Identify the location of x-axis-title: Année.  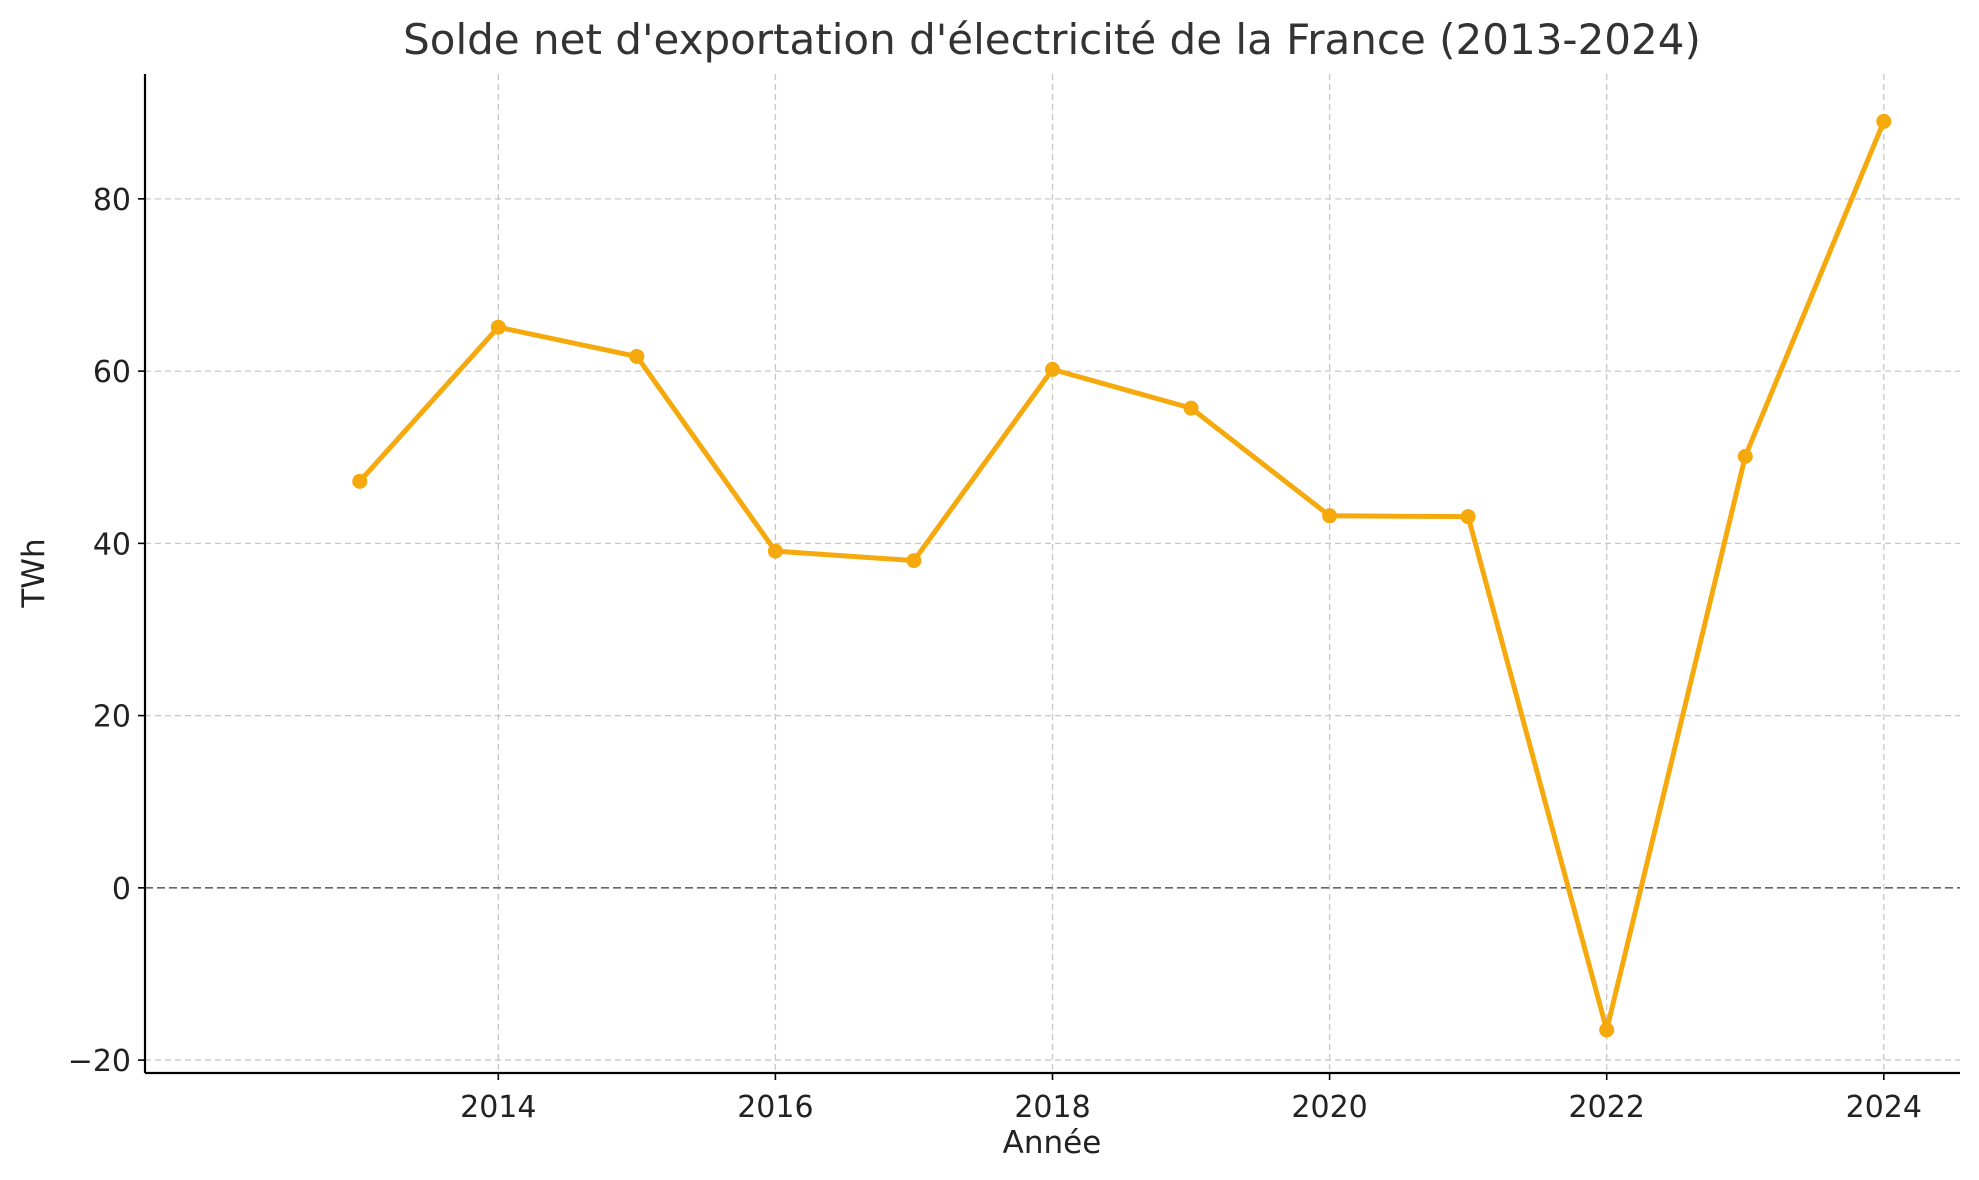
(1052, 1143).